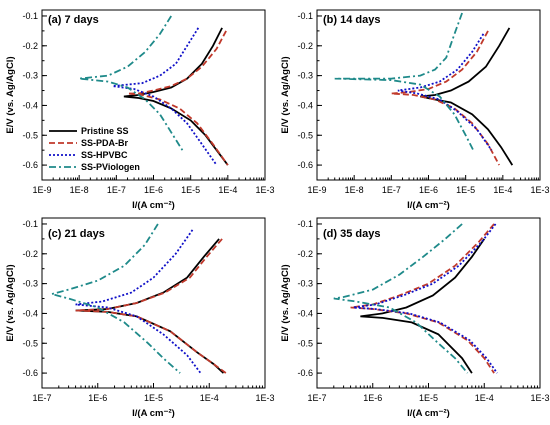 This screenshot has height=425, width=550. Describe the element at coordinates (110, 167) in the screenshot. I see `legend-label-ss-pviologen: SS-PViologen` at that location.